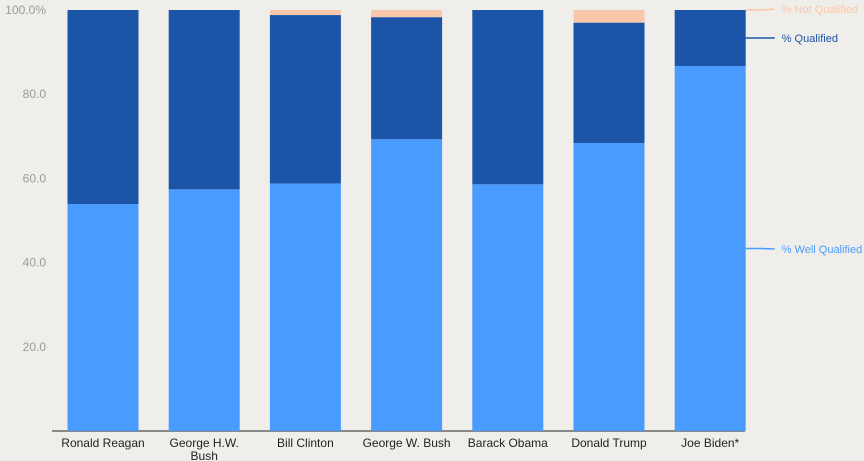 The image size is (864, 461). Describe the element at coordinates (305, 443) in the screenshot. I see `x-category-label: Bill Clinton` at that location.